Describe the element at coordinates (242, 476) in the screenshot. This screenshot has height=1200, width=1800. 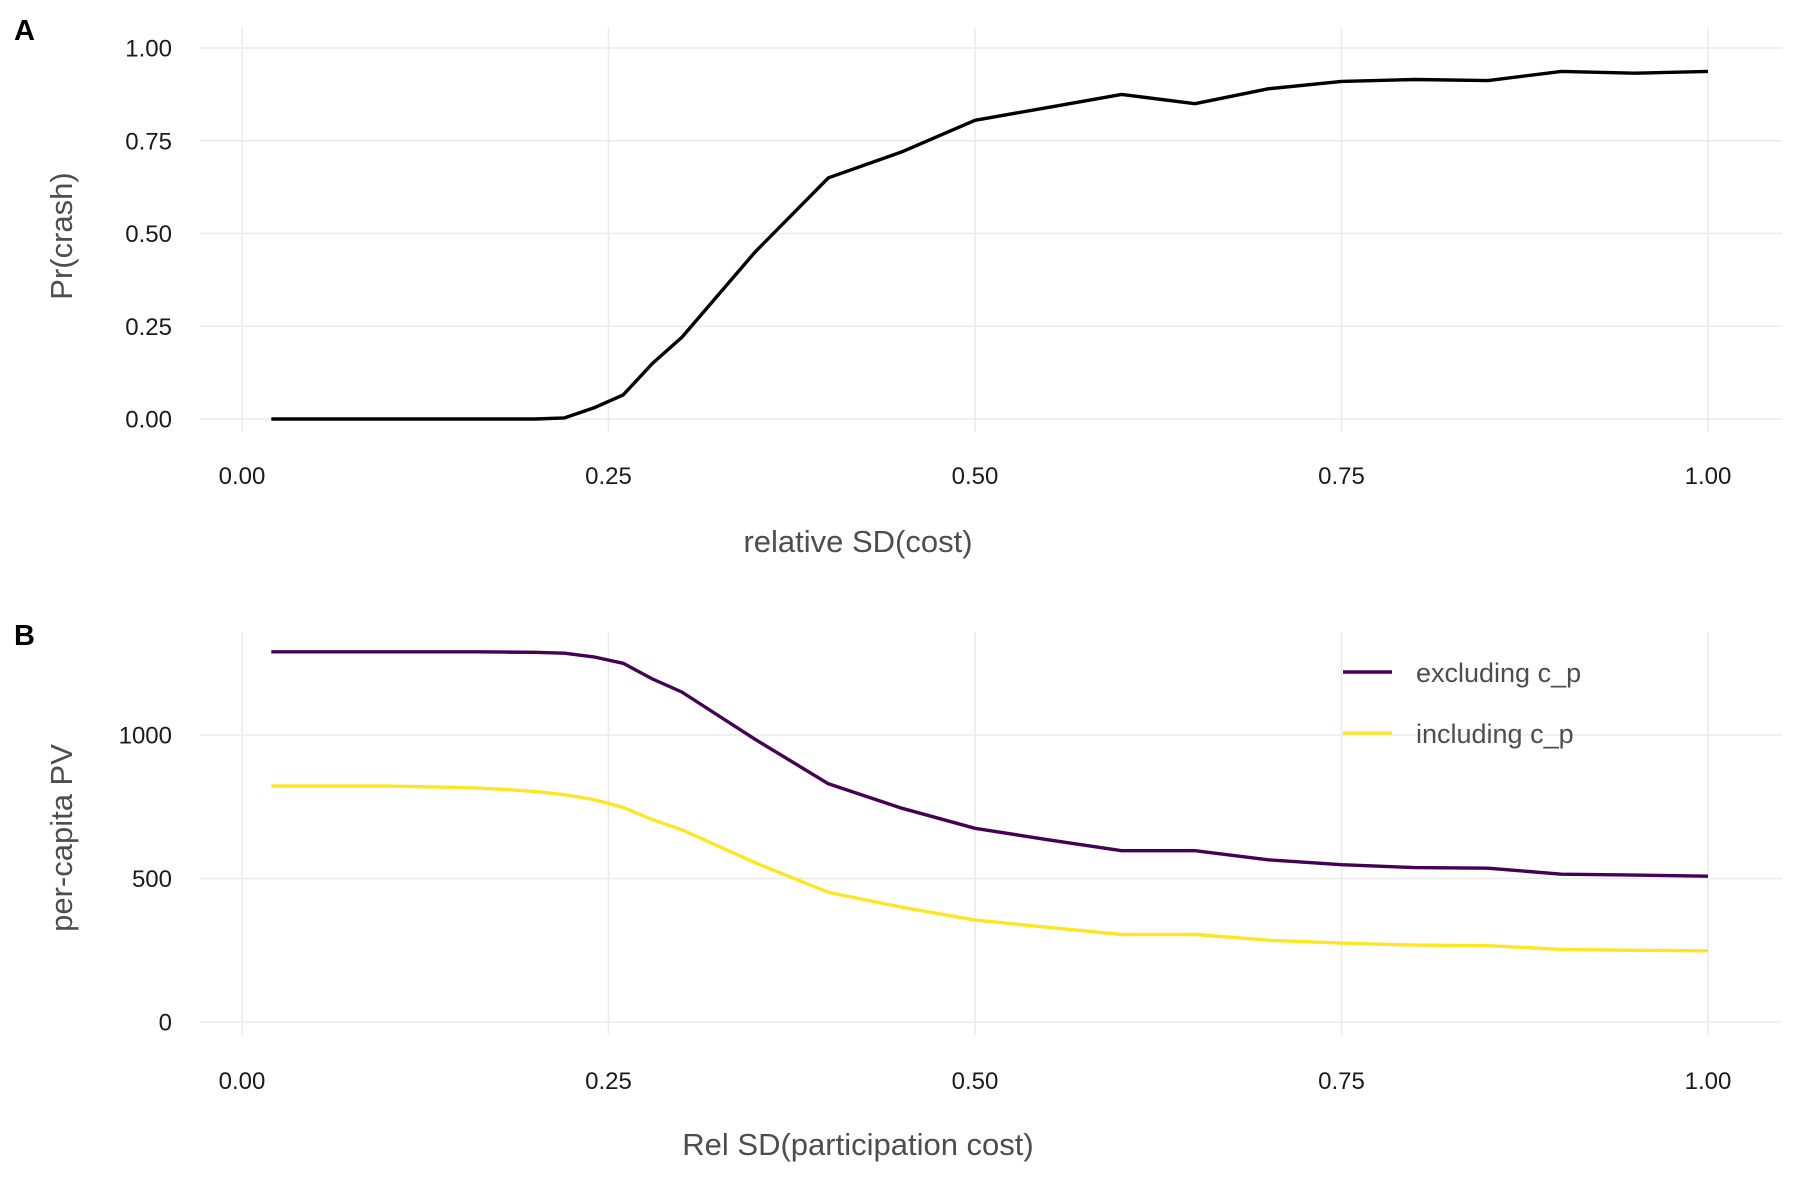
I see `panel-a-x-tick-label: 0.00` at that location.